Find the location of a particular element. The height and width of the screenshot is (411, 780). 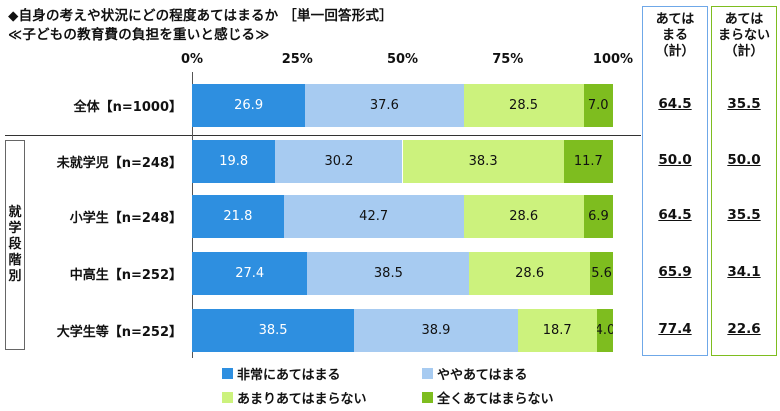

chart-title-line1: ◆自身の考えや状況にどの程度あてはまるか ［単一回答形式］ is located at coordinates (200, 16).